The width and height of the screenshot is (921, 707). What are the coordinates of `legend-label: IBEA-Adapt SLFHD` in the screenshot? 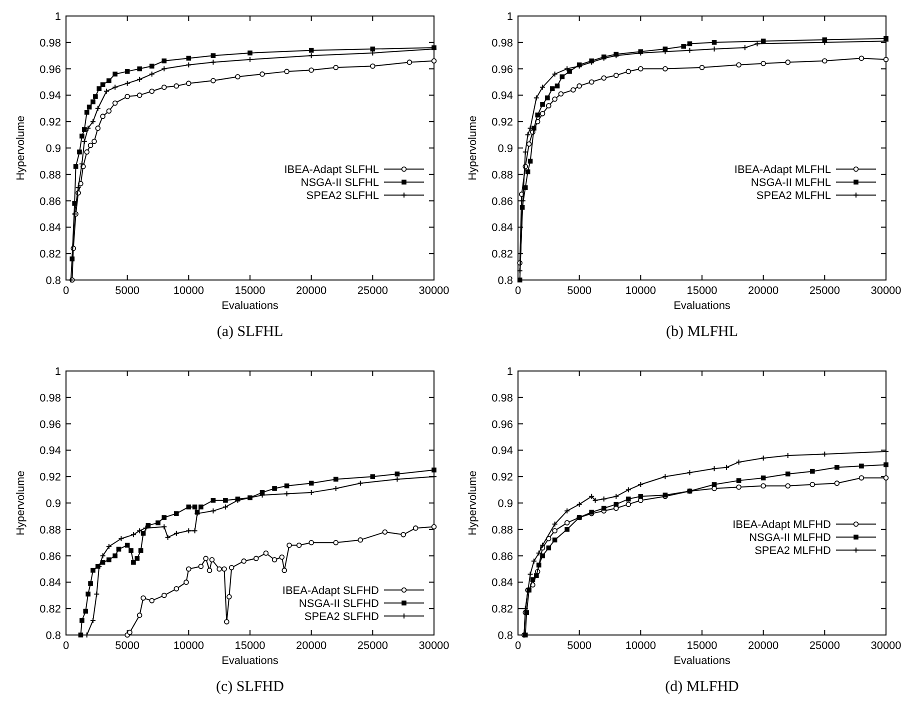 It's located at (331, 591).